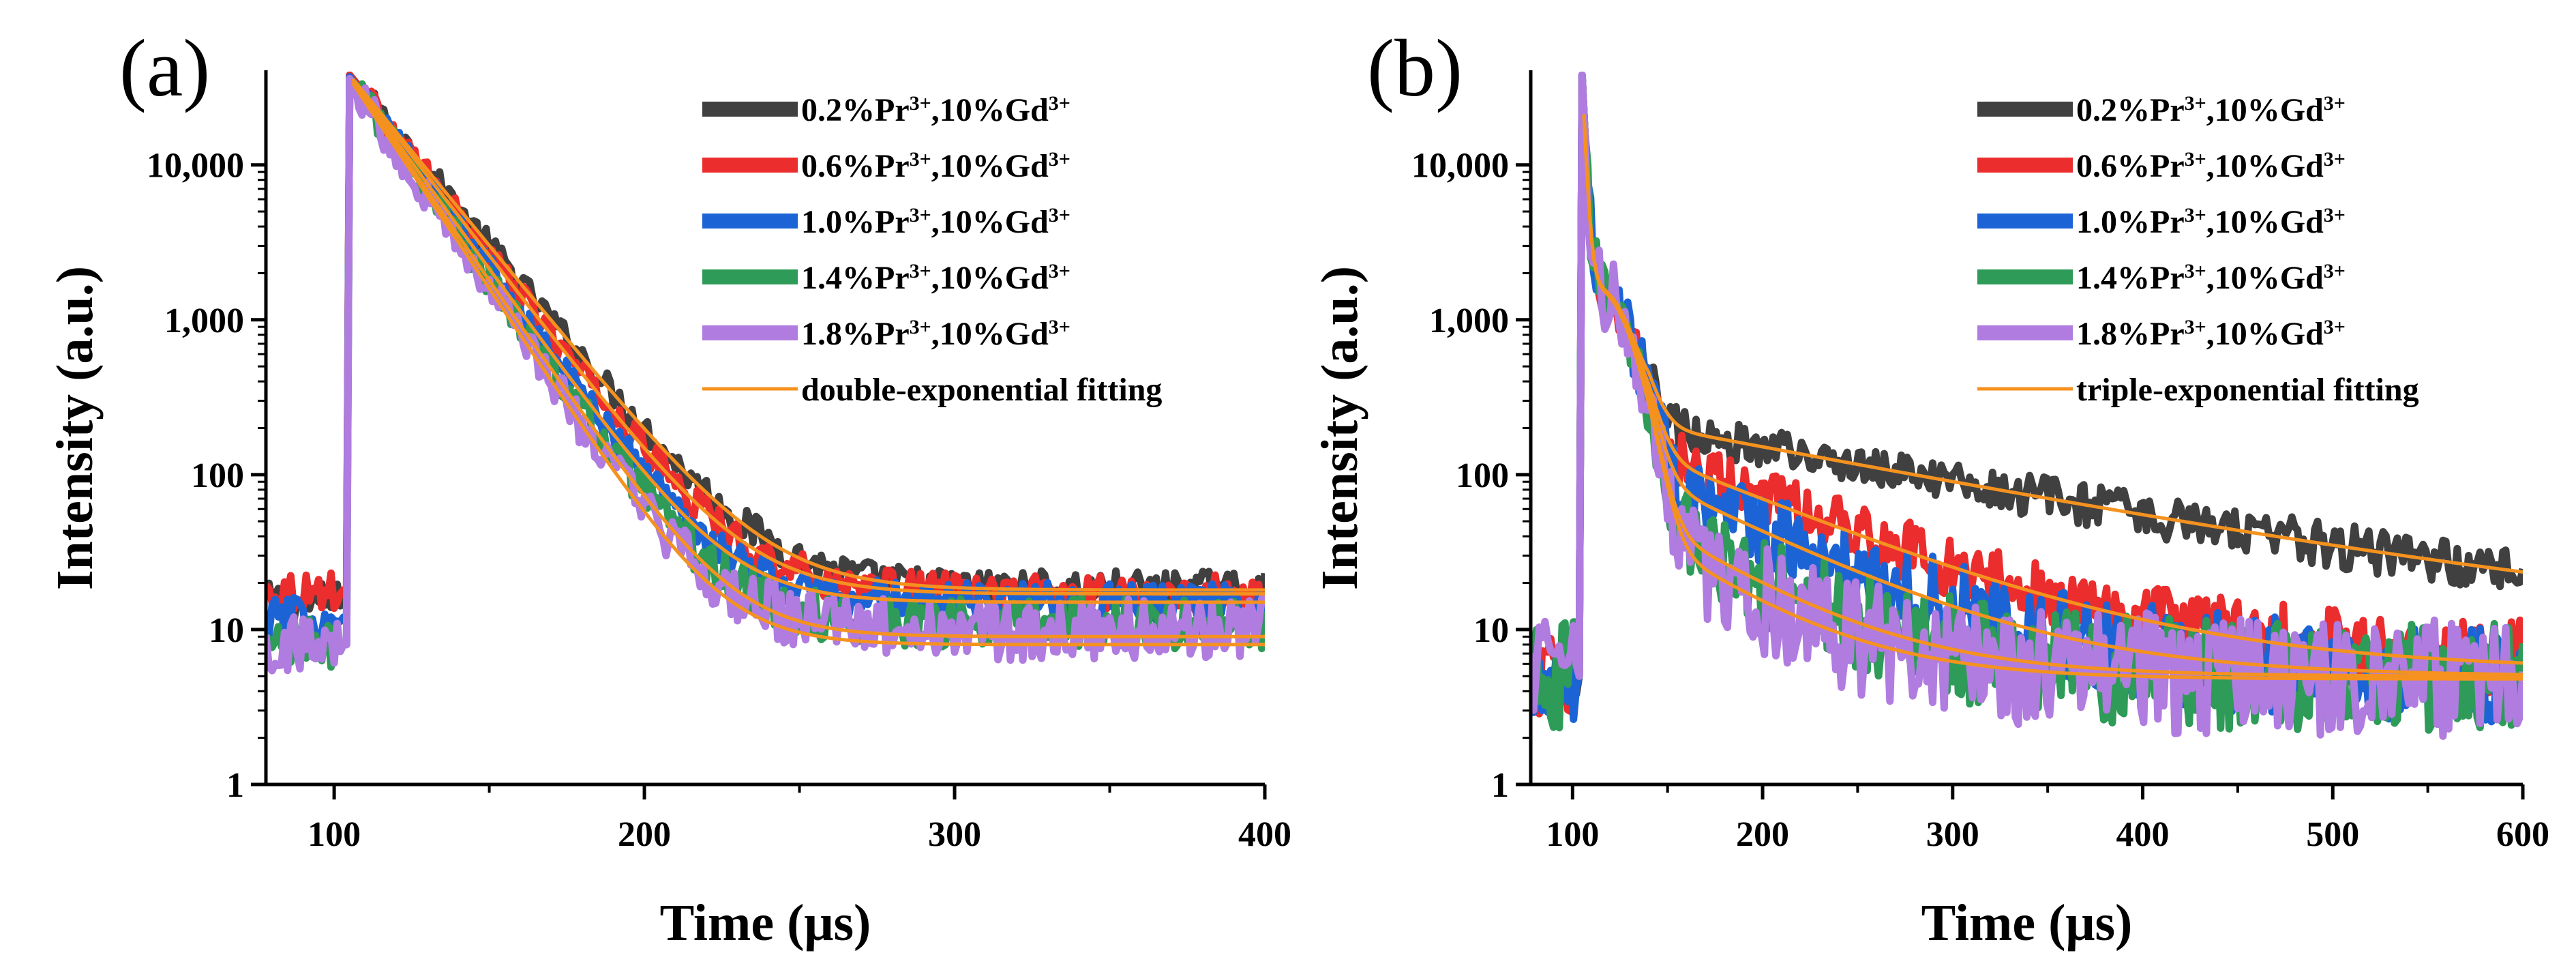  I want to click on legend-fit-label: triple-exponential fitting, so click(2247, 390).